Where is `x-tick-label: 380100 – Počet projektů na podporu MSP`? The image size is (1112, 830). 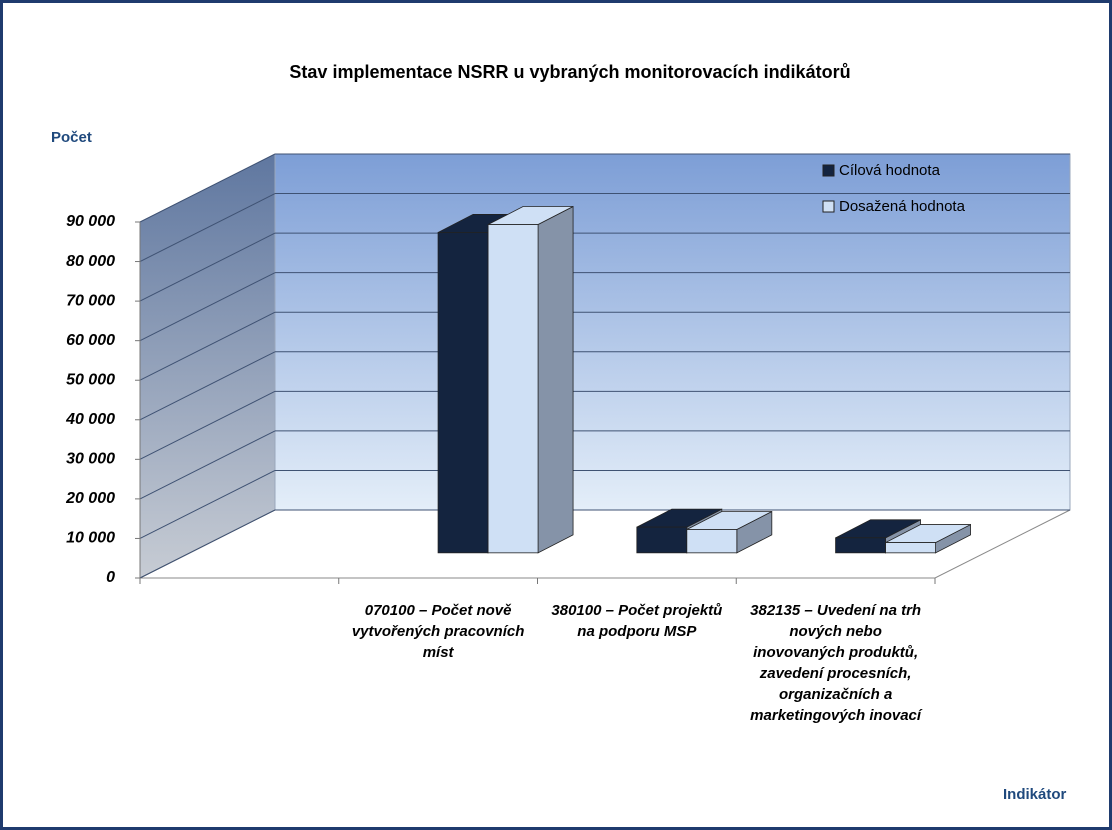 x-tick-label: 380100 – Počet projektů na podporu MSP is located at coordinates (637, 621).